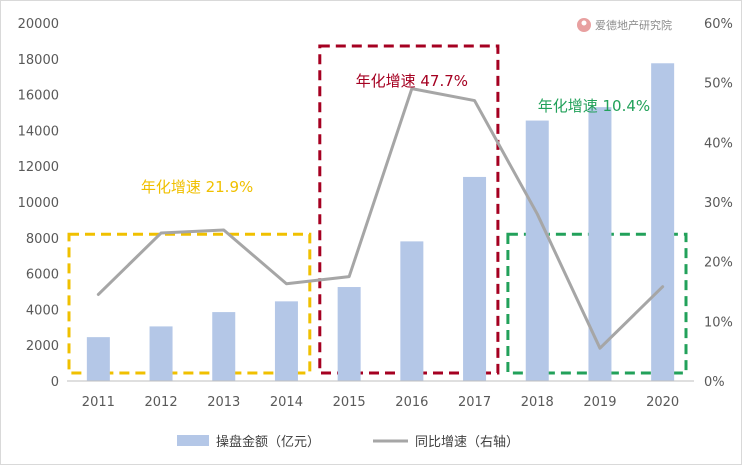  What do you see at coordinates (718, 84) in the screenshot?
I see `y-right-tick-label: 50%` at bounding box center [718, 84].